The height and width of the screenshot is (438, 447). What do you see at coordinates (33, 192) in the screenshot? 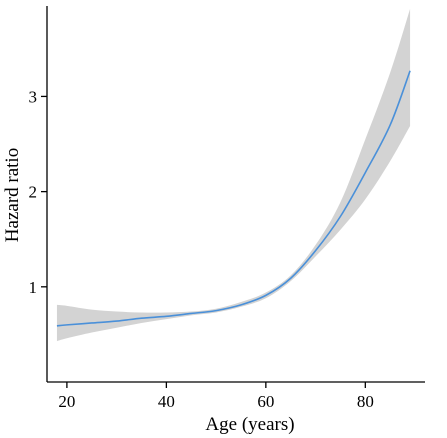
I see `y-tick-label: 2` at bounding box center [33, 192].